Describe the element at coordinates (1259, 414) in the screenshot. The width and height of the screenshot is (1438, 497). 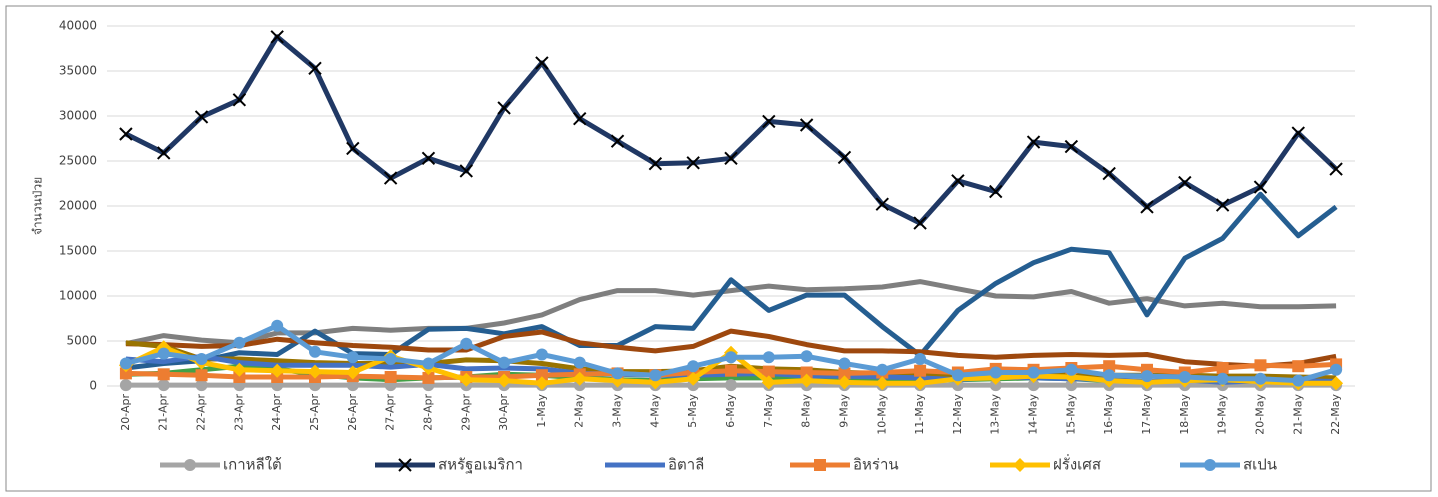
I see `x-tick-label: 20-May` at that location.